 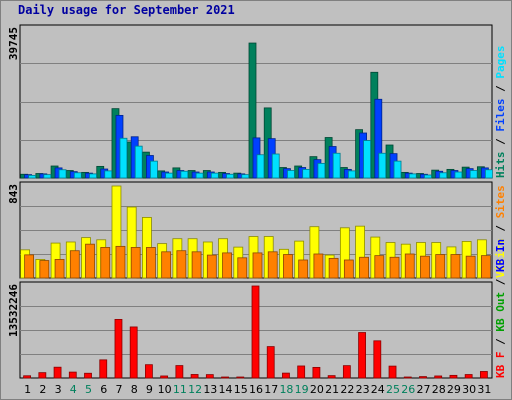 I want to click on panel-top-legend: Hits / Files / Pages, so click(x=500, y=112).